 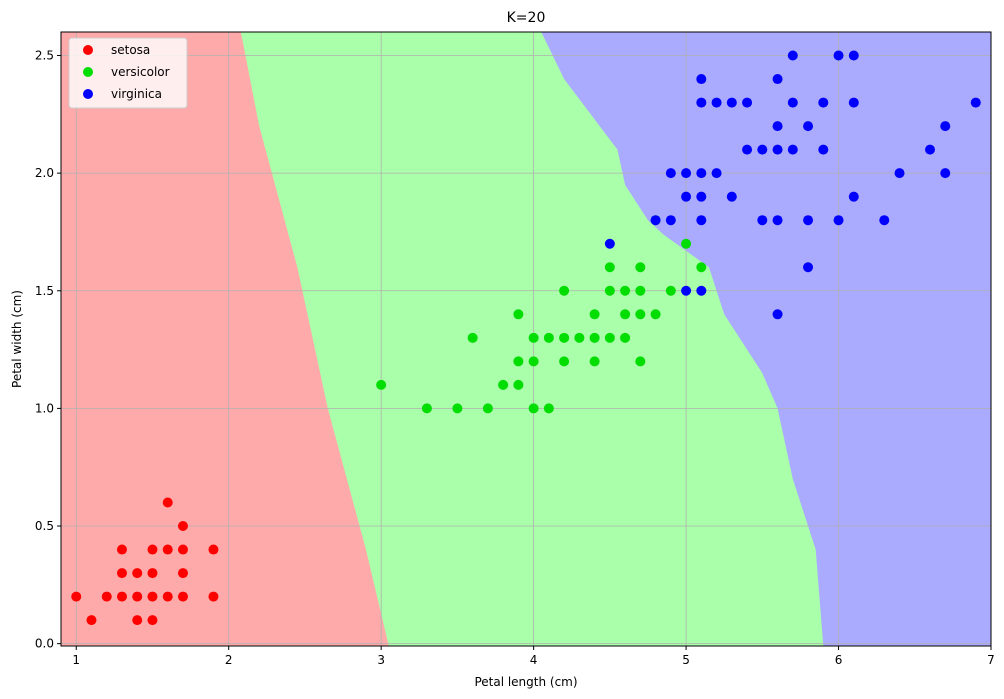 I want to click on x-tick-label: 3, so click(x=381, y=660).